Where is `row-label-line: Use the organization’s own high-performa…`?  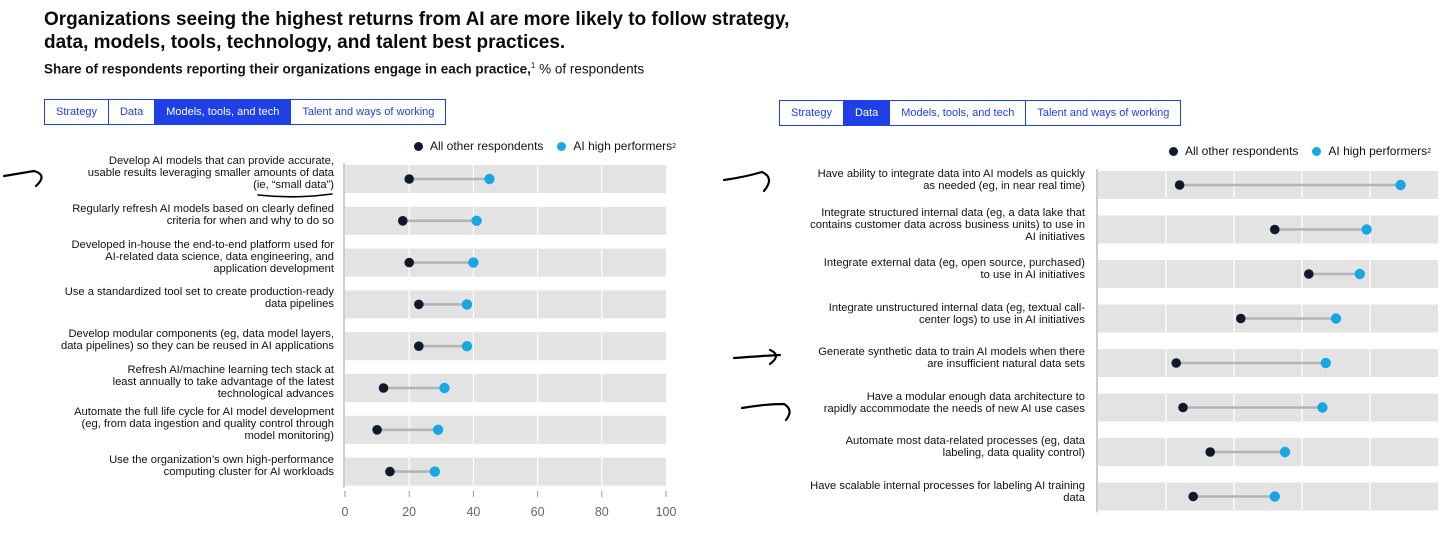 row-label-line: Use the organization’s own high-performa… is located at coordinates (221, 459).